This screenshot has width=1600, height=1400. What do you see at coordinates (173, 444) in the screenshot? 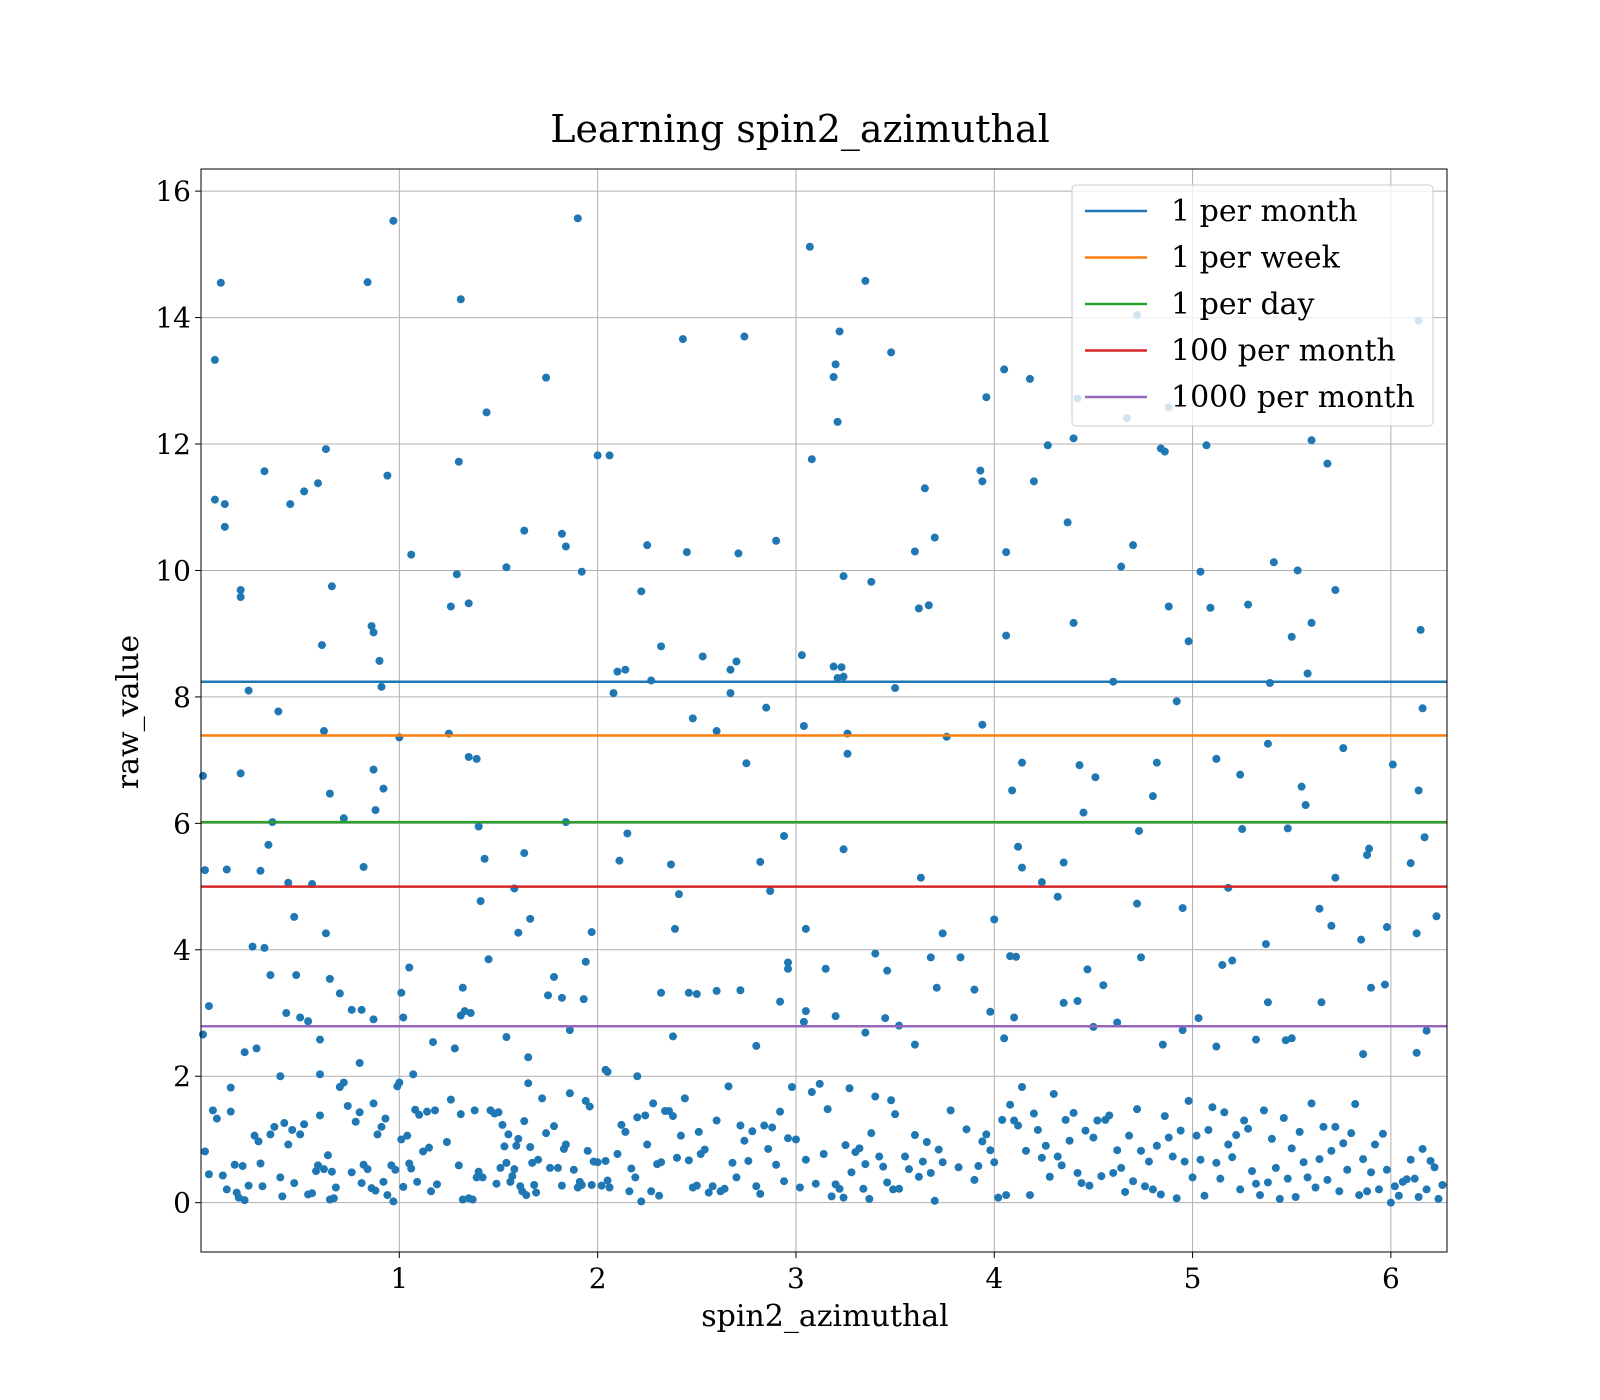
I see `y-tick-label: 12` at bounding box center [173, 444].